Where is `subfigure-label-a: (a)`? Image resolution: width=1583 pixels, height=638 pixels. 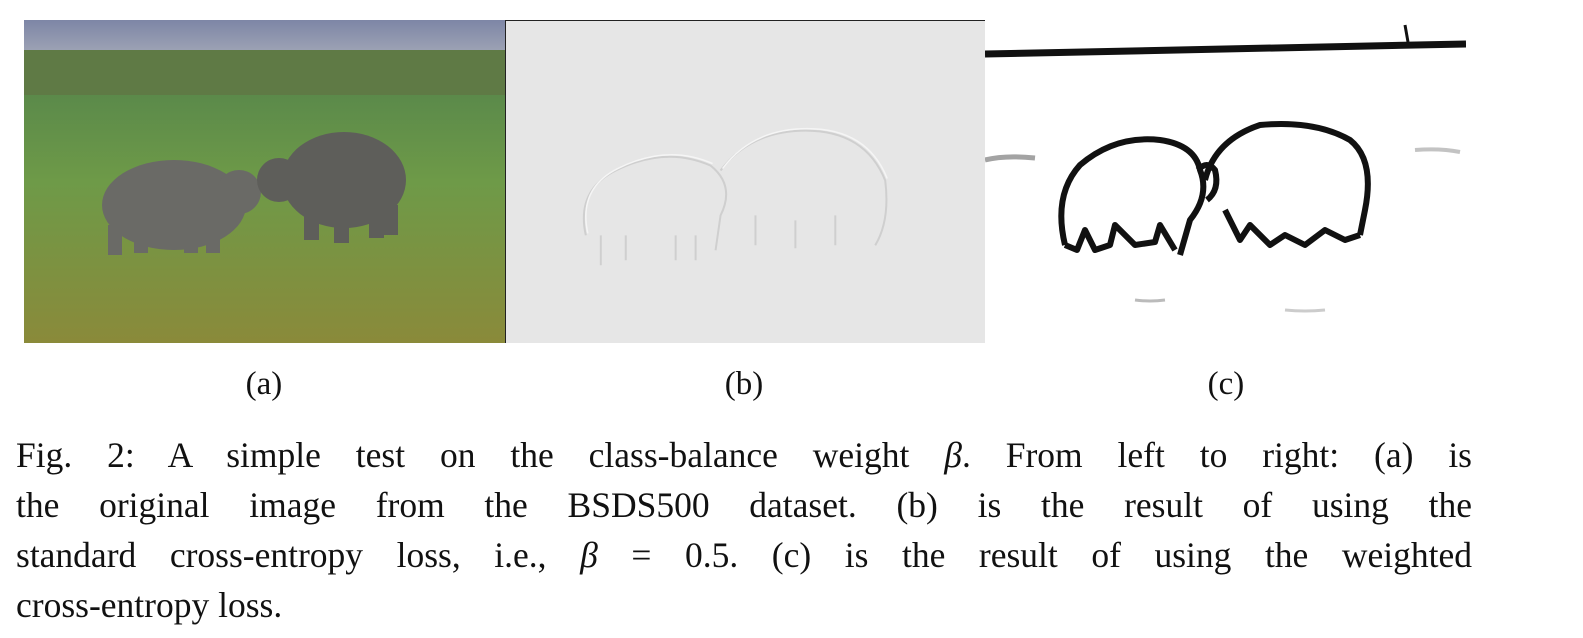 subfigure-label-a: (a) is located at coordinates (264, 384).